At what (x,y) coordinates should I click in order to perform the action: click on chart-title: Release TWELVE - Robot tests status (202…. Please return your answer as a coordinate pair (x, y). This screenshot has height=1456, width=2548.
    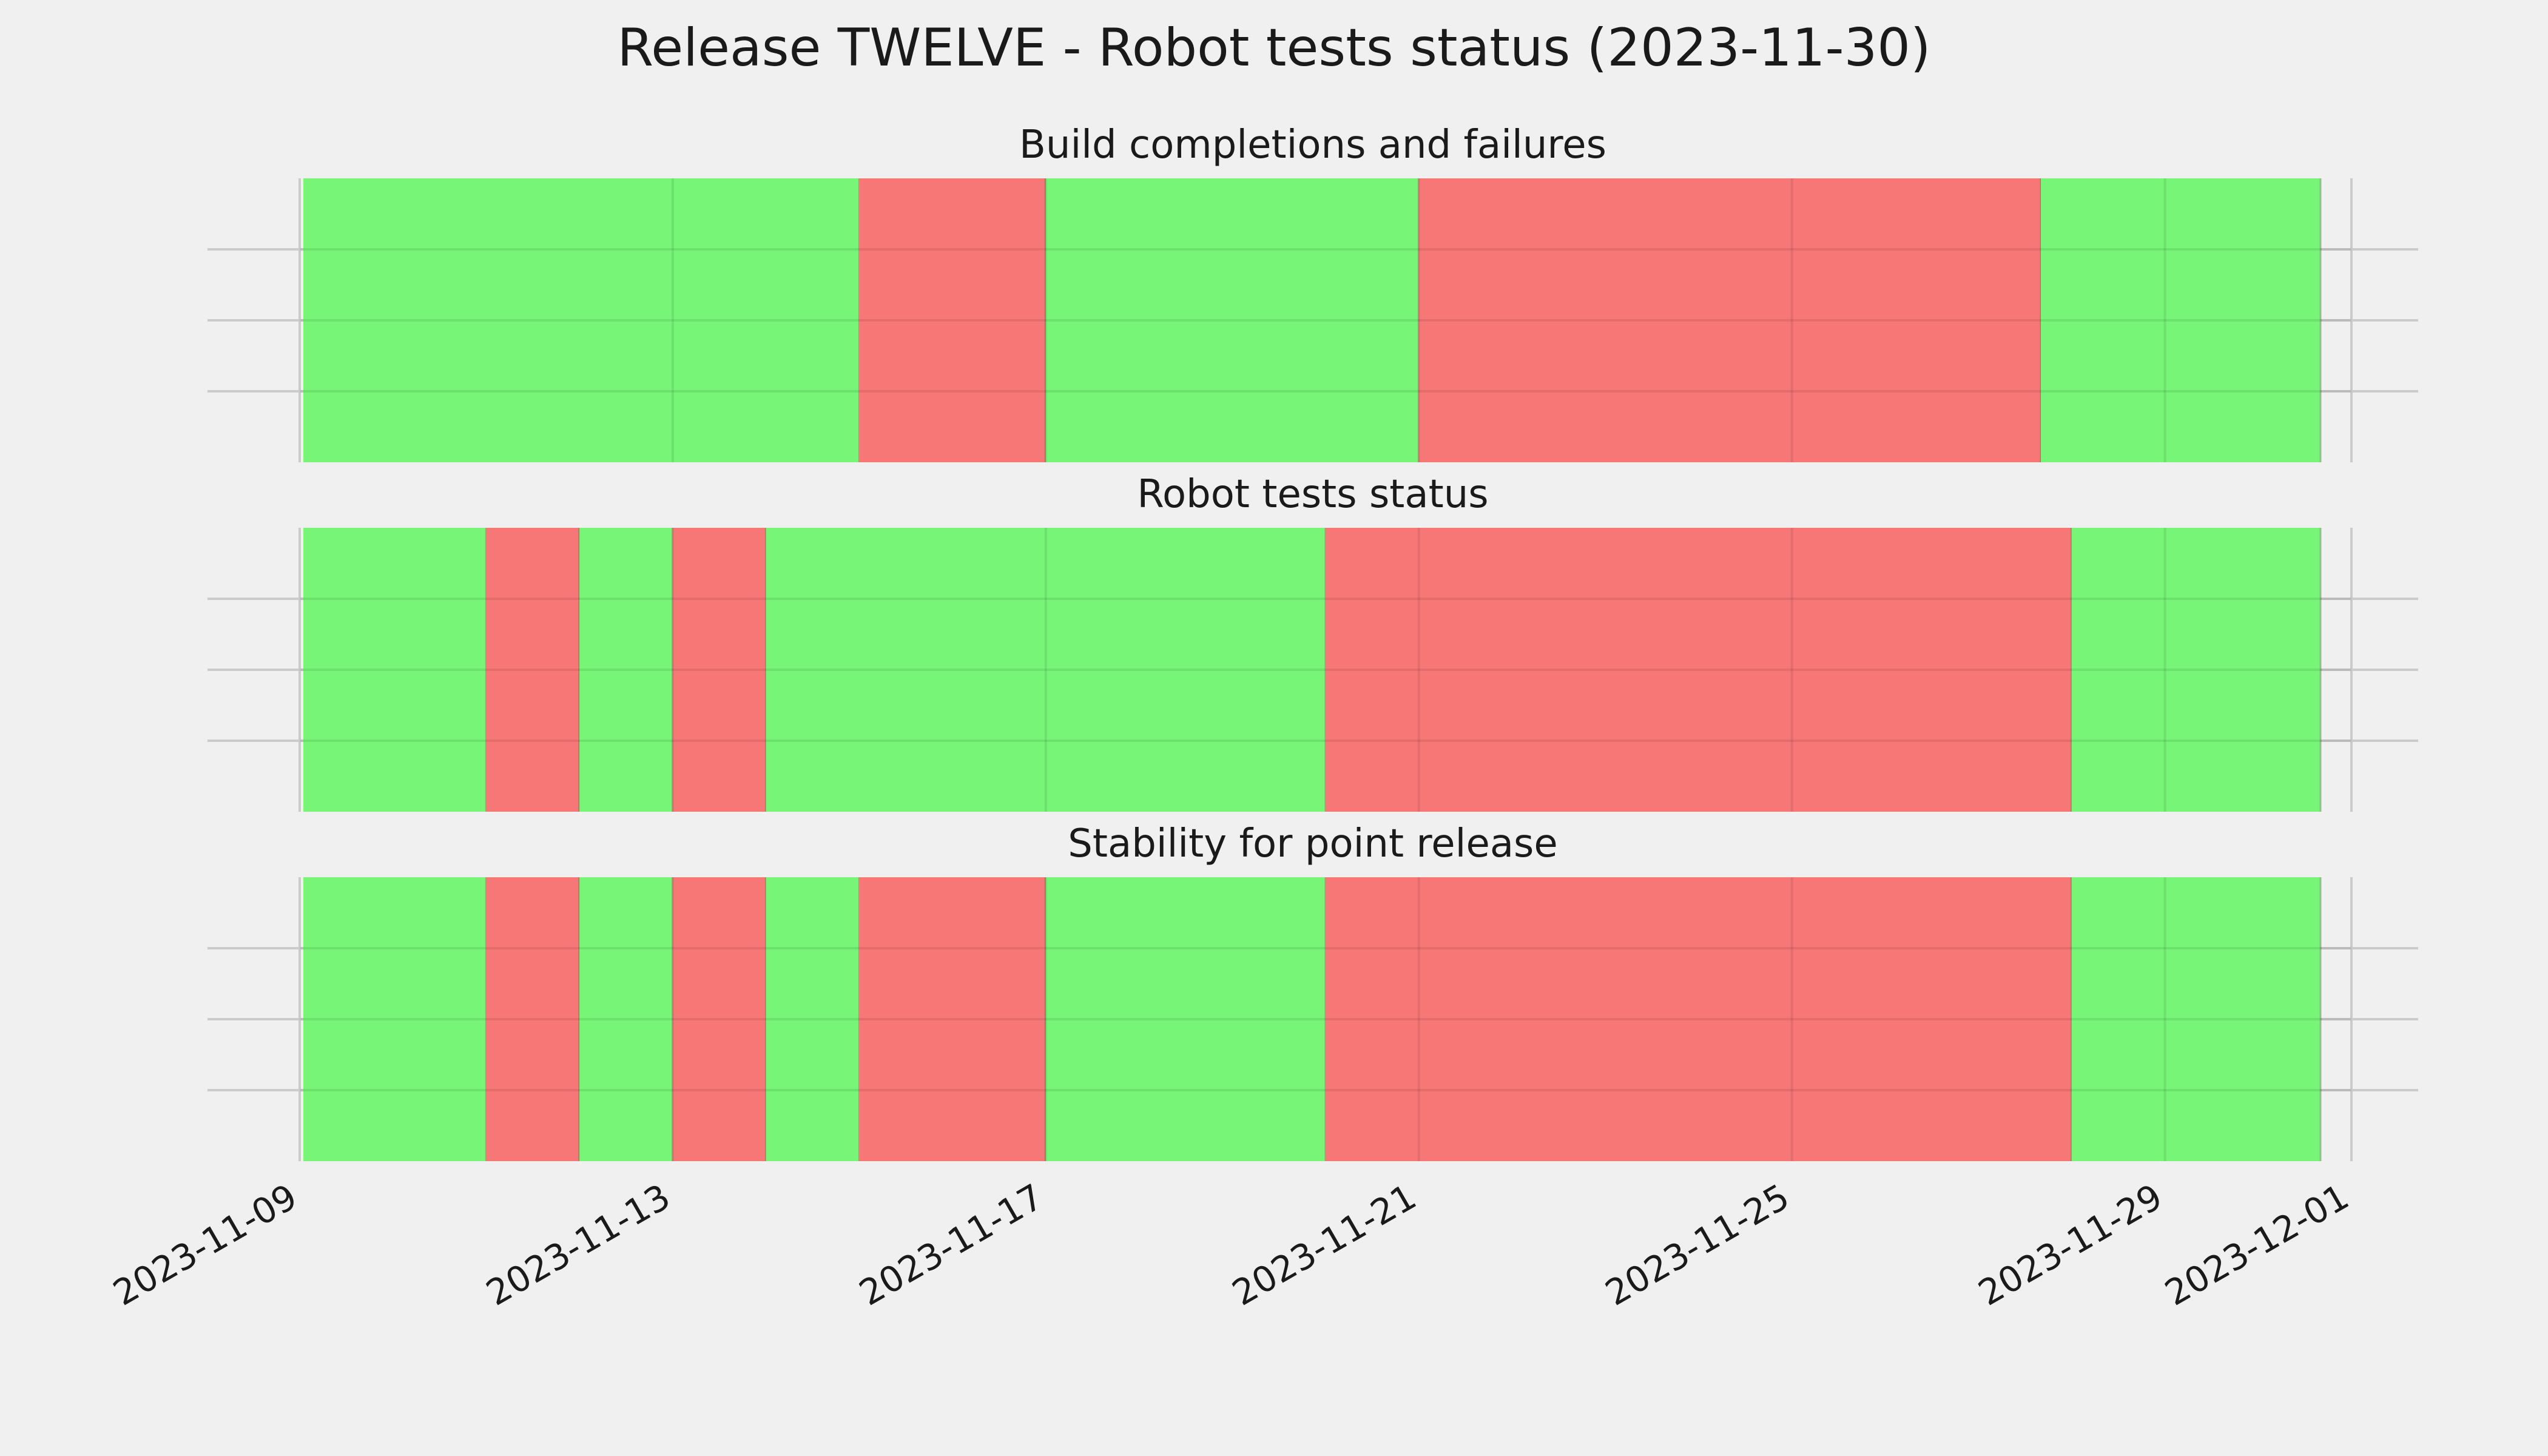
    Looking at the image, I should click on (1273, 48).